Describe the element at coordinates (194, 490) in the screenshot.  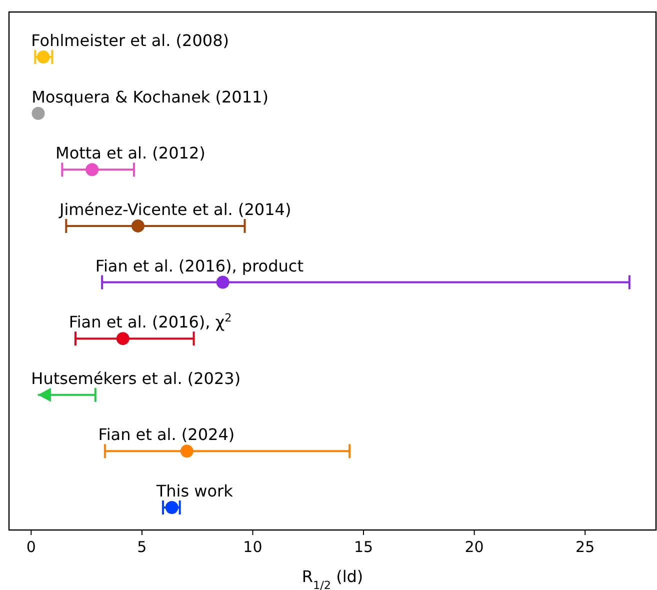
I see `y-tick-label: This work` at that location.